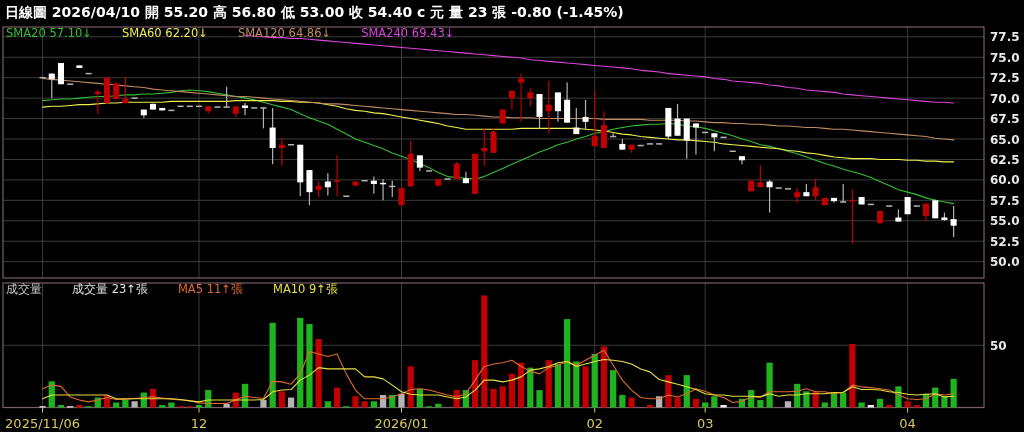 The width and height of the screenshot is (1024, 432). Describe the element at coordinates (1005, 37) in the screenshot. I see `y-tick-label: 77.5` at that location.